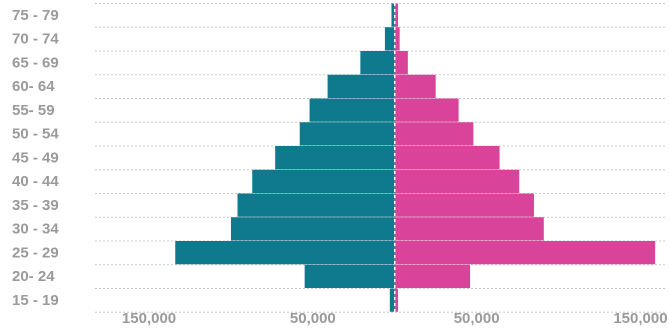 This screenshot has width=669, height=330. Describe the element at coordinates (35, 300) in the screenshot. I see `age-group-label: 15 - 19` at that location.